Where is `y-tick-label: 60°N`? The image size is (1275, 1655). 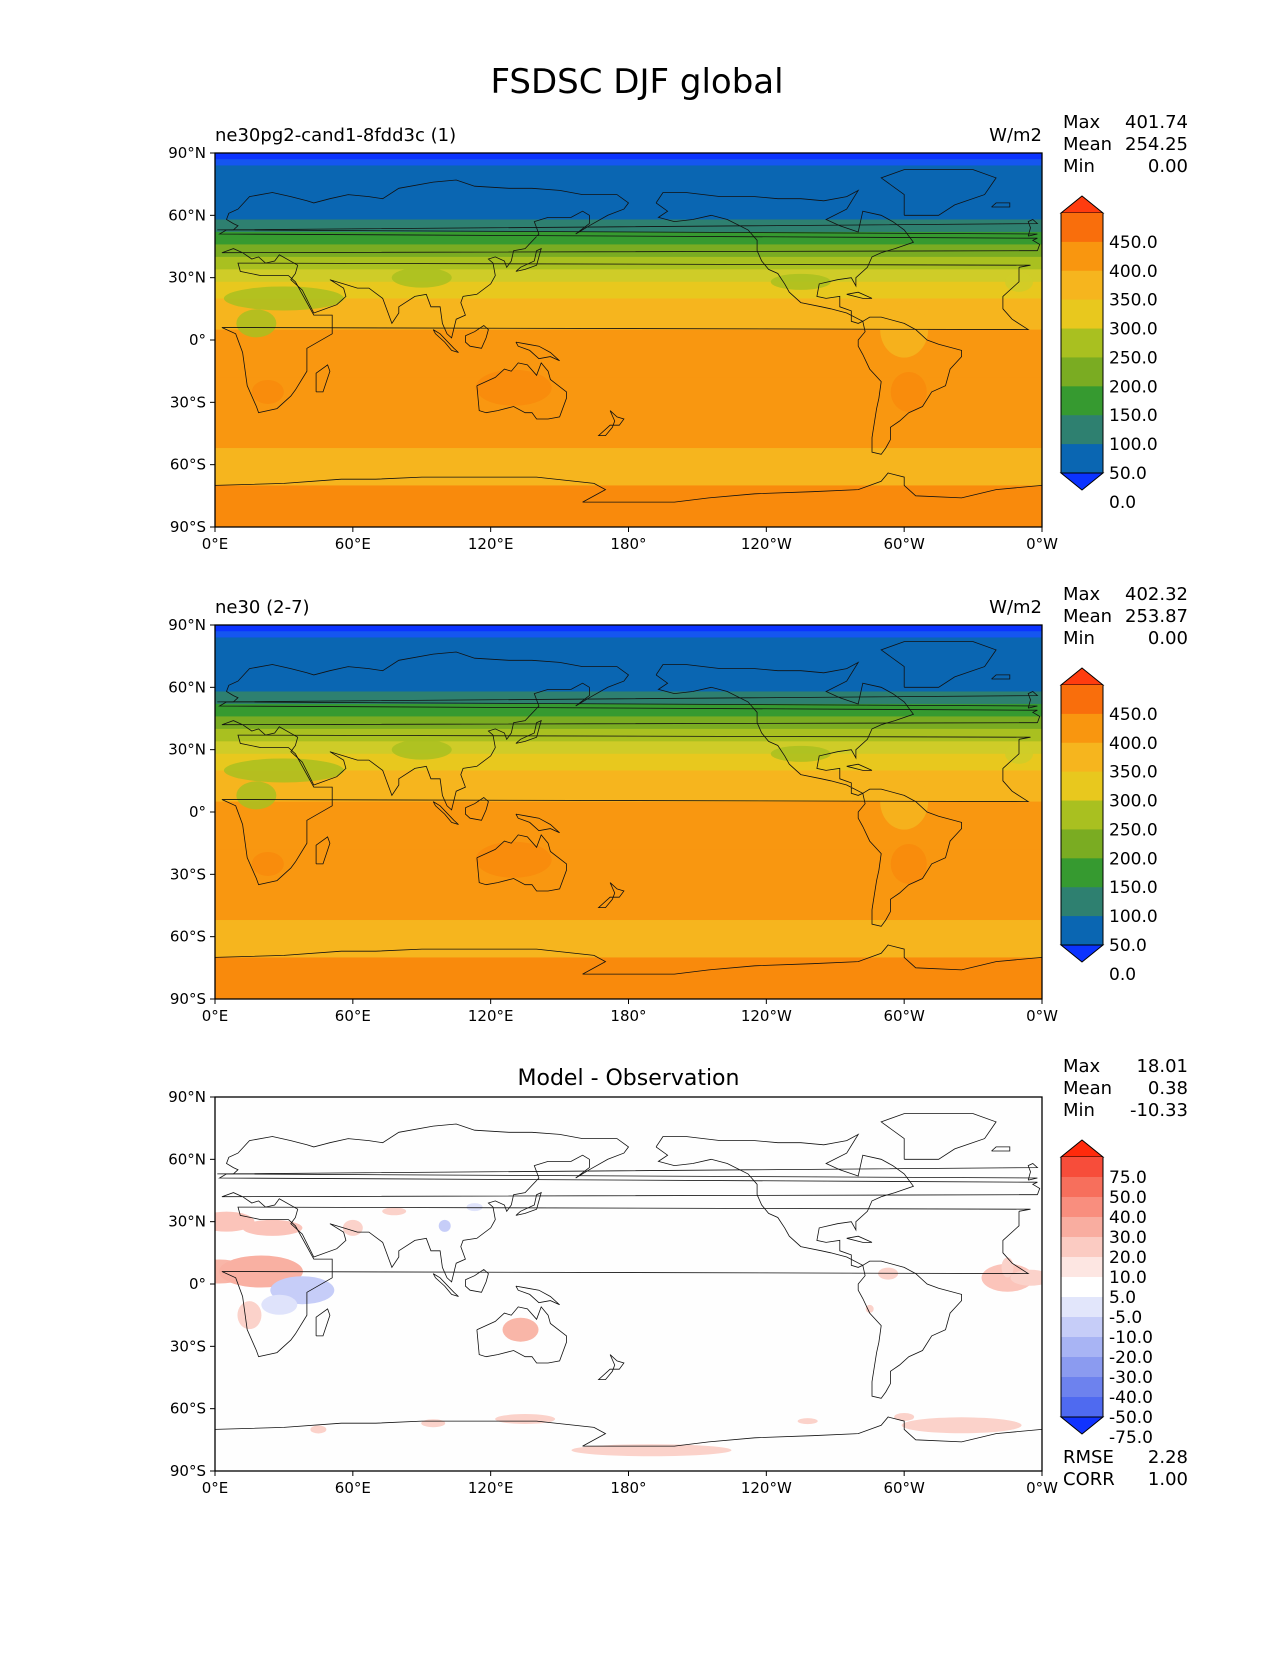 y-tick-label: 60°N is located at coordinates (187, 1159).